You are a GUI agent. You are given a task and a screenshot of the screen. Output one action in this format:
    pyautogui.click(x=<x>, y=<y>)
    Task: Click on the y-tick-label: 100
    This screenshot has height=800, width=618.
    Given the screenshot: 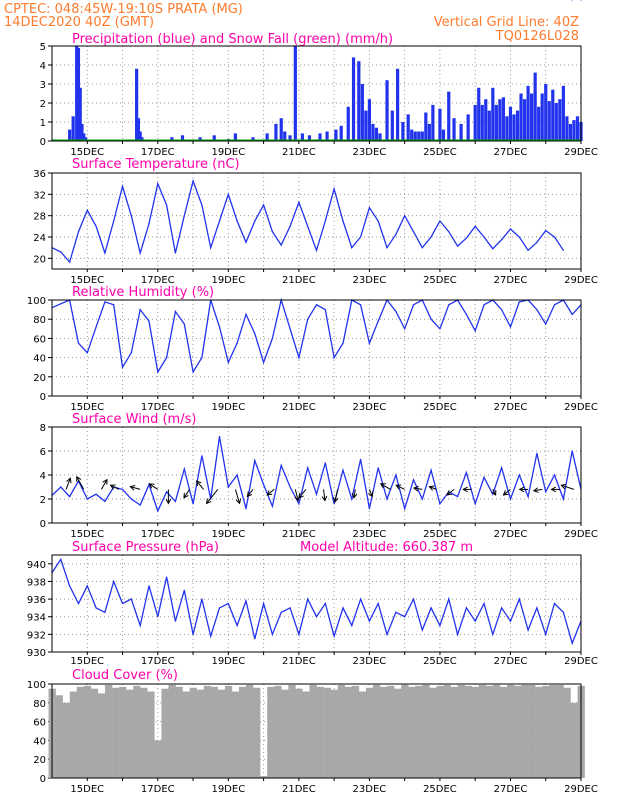 What is the action you would take?
    pyautogui.click(x=36, y=685)
    